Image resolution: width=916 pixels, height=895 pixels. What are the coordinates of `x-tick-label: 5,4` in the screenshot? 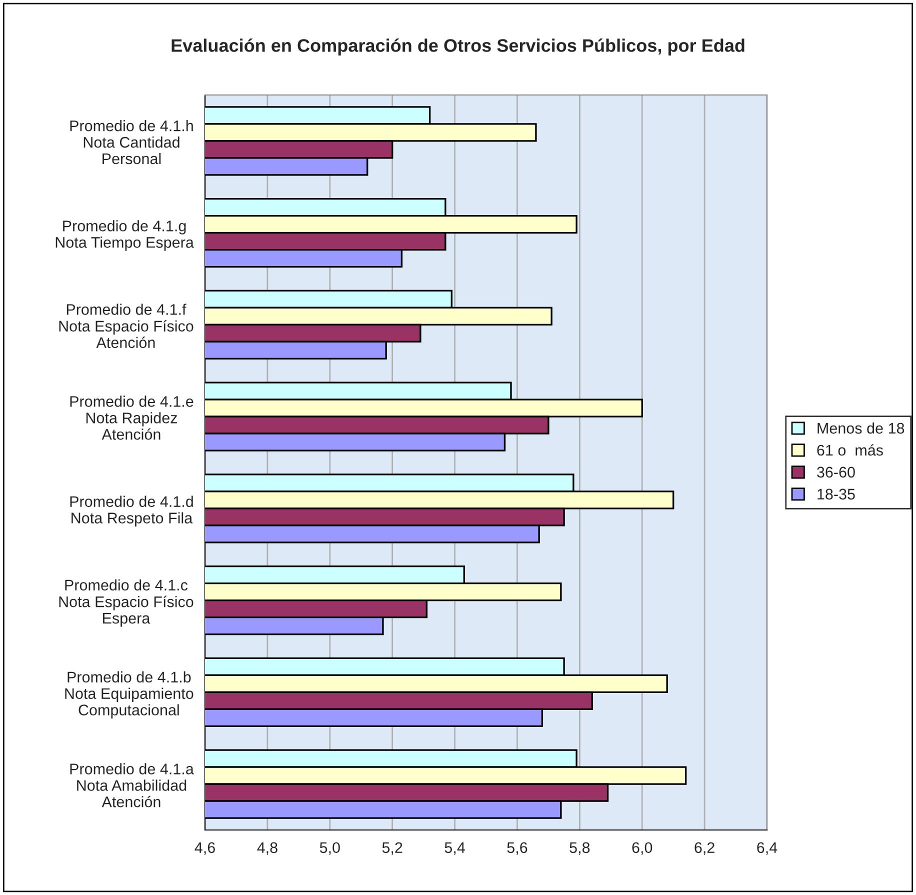 It's located at (454, 848).